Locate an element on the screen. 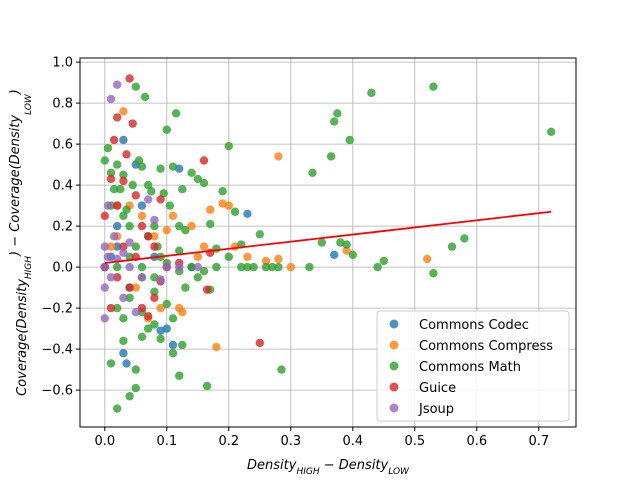  legend-box is located at coordinates (473, 366).